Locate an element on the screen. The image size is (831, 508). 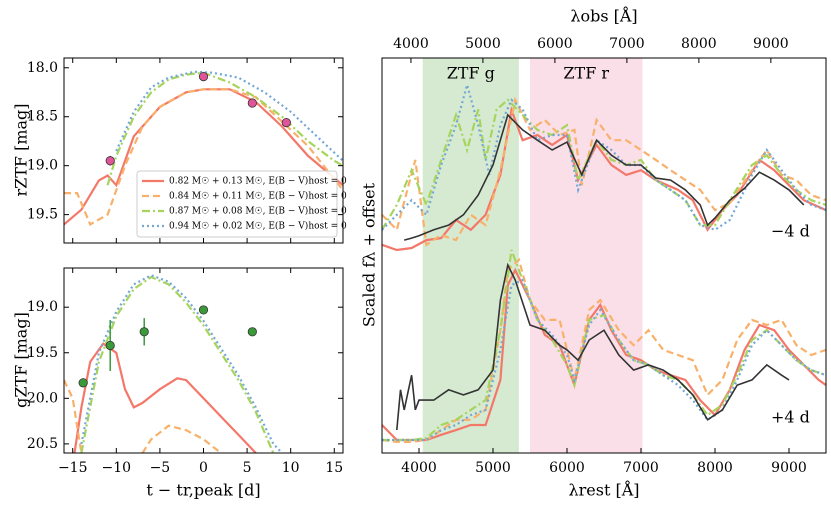
x-tick-label: 6000 is located at coordinates (567, 468).